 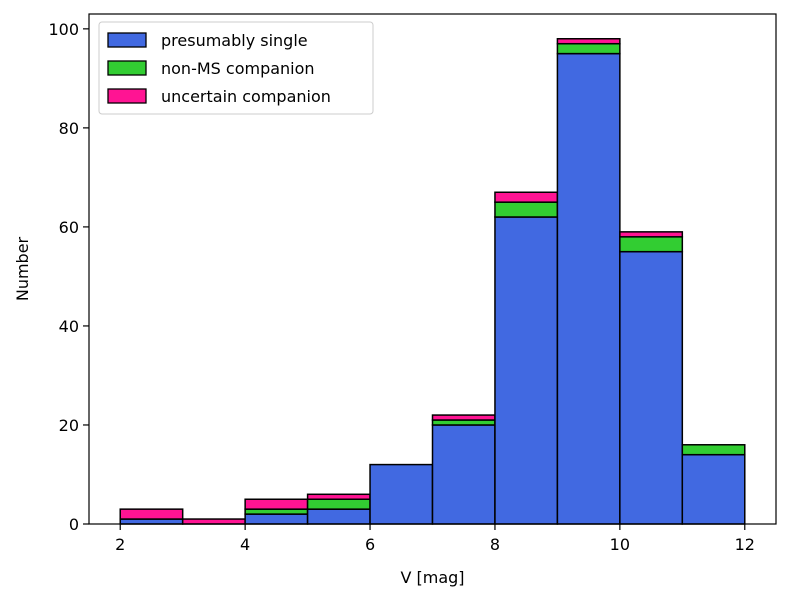 I want to click on legend-label: non-MS companion, so click(x=238, y=68).